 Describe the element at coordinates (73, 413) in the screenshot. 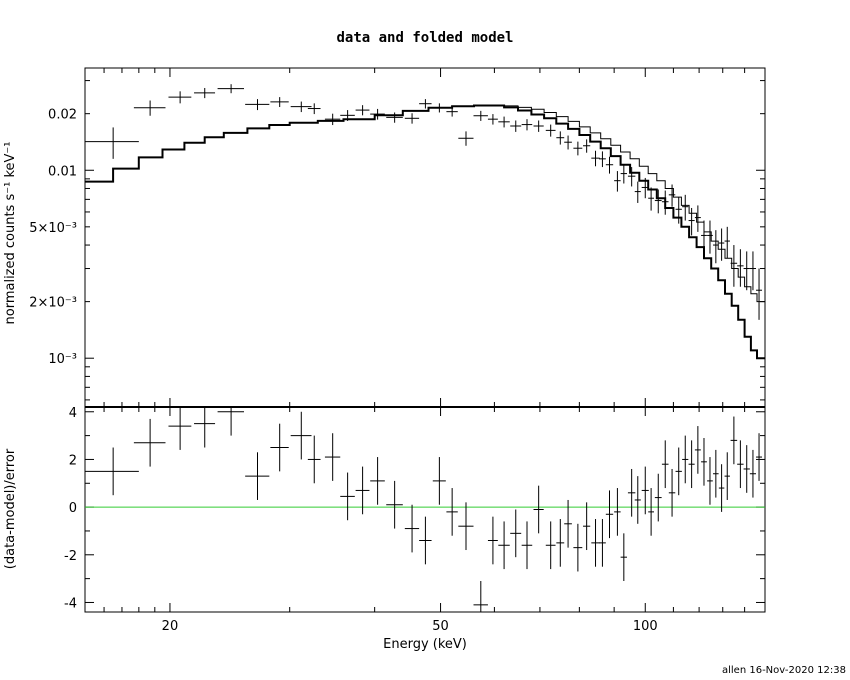

I see `y-tick-label-bottom: 4` at that location.